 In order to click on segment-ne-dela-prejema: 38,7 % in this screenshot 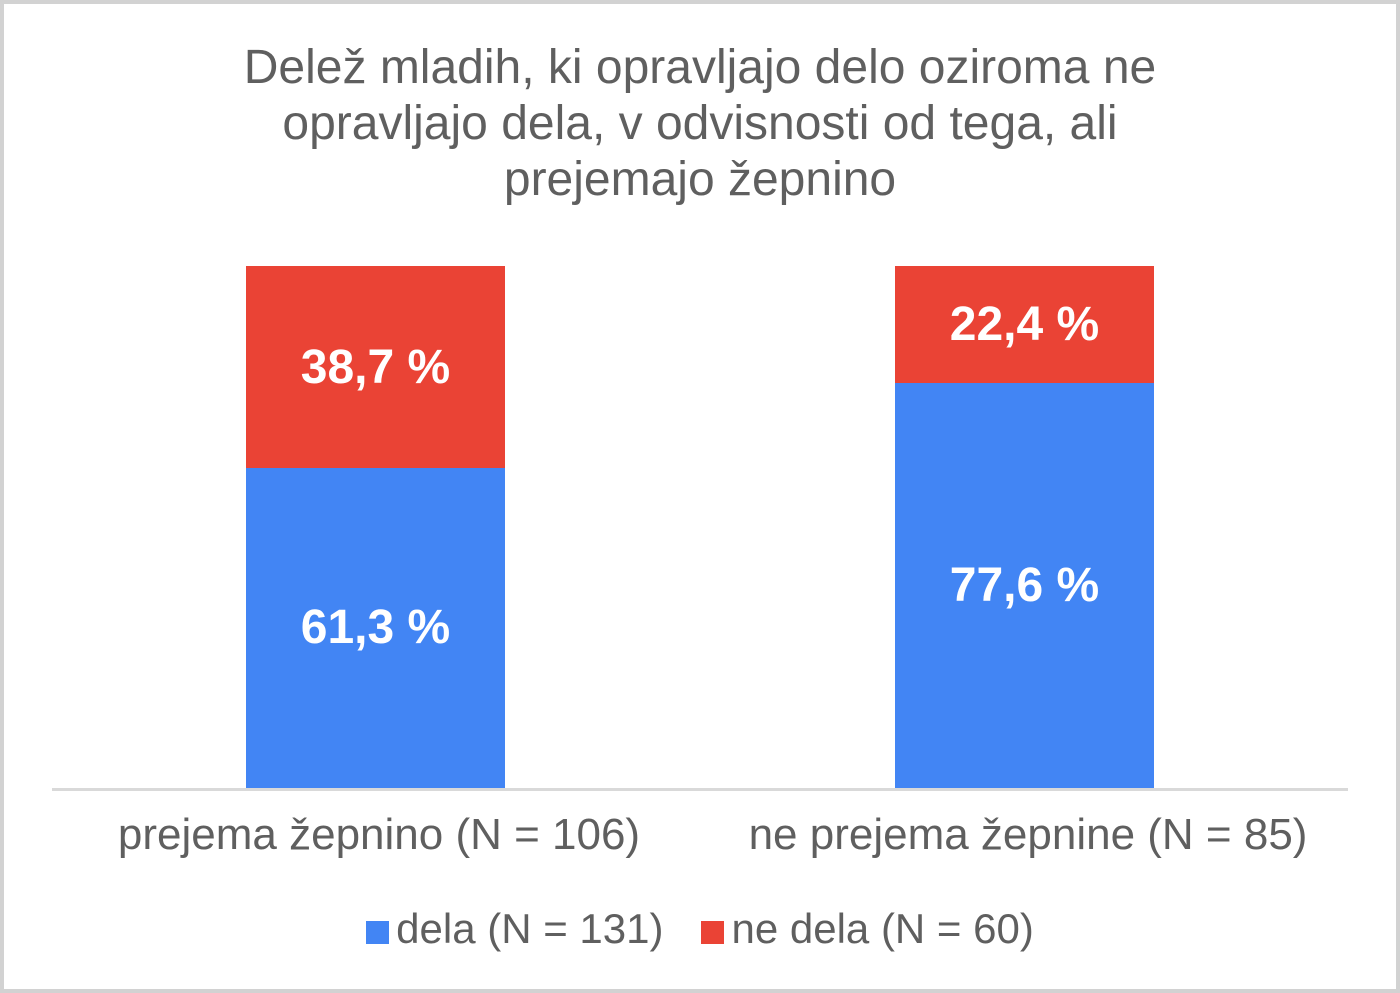, I will do `click(375, 367)`.